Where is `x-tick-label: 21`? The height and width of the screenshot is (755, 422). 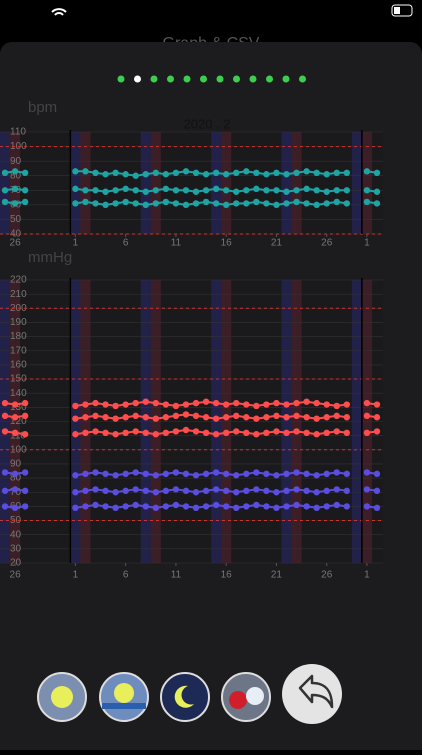 x-tick-label: 21 is located at coordinates (277, 575).